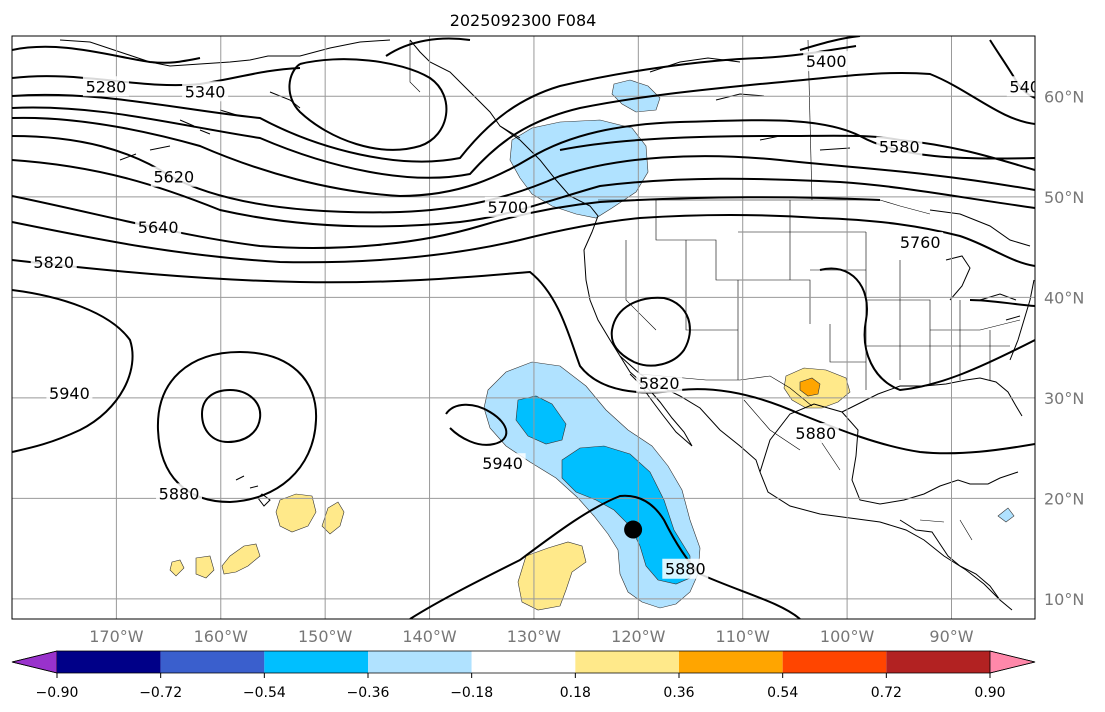 This screenshot has height=712, width=1105. Describe the element at coordinates (983, 288) in the screenshot. I see `great-lakes` at that location.